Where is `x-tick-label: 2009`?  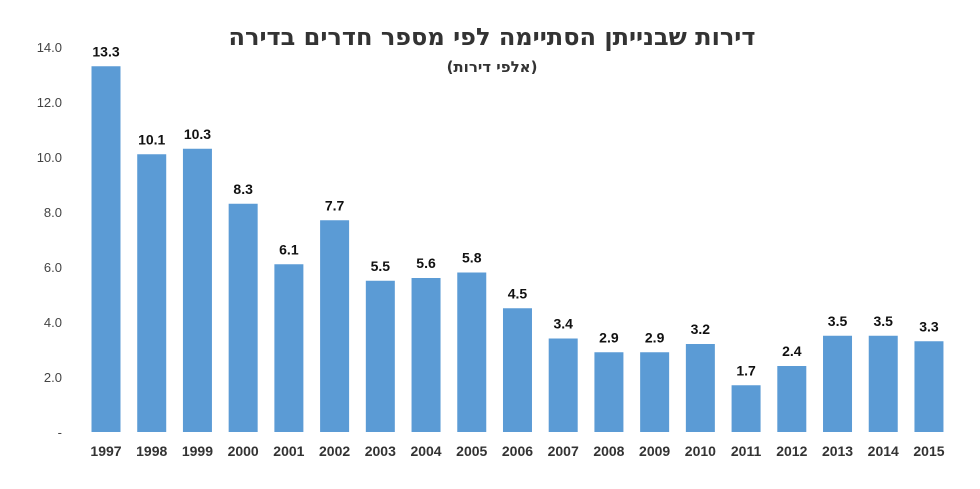
x-tick-label: 2009 is located at coordinates (654, 451).